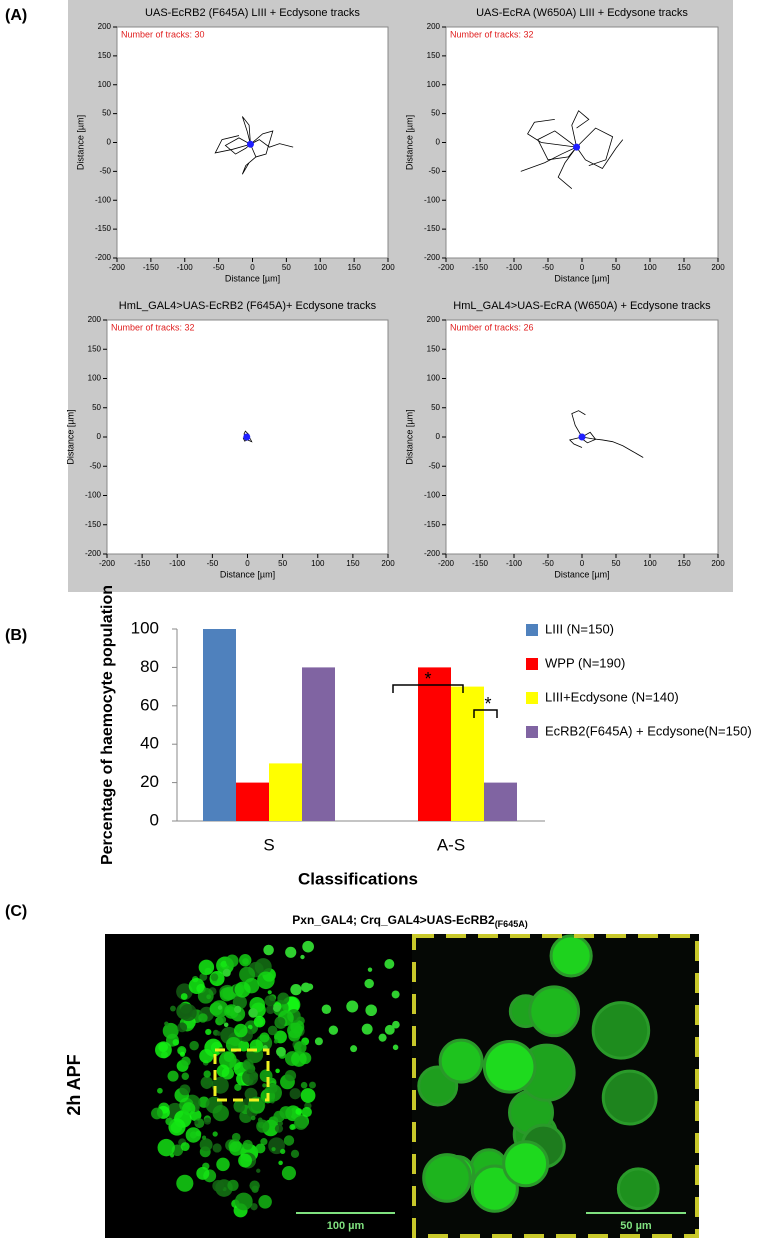 The height and width of the screenshot is (1248, 771). What do you see at coordinates (432, 495) in the screenshot?
I see `y-tick-label: -100` at bounding box center [432, 495].